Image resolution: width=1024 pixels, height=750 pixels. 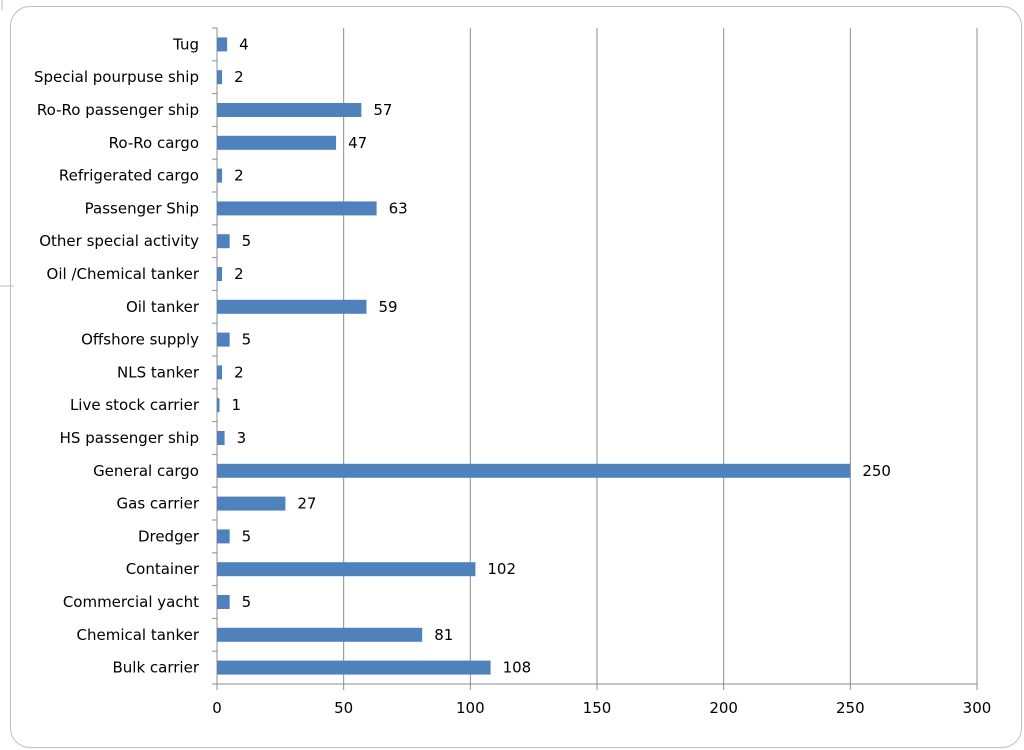 What do you see at coordinates (239, 372) in the screenshot?
I see `data-label-10: 2` at bounding box center [239, 372].